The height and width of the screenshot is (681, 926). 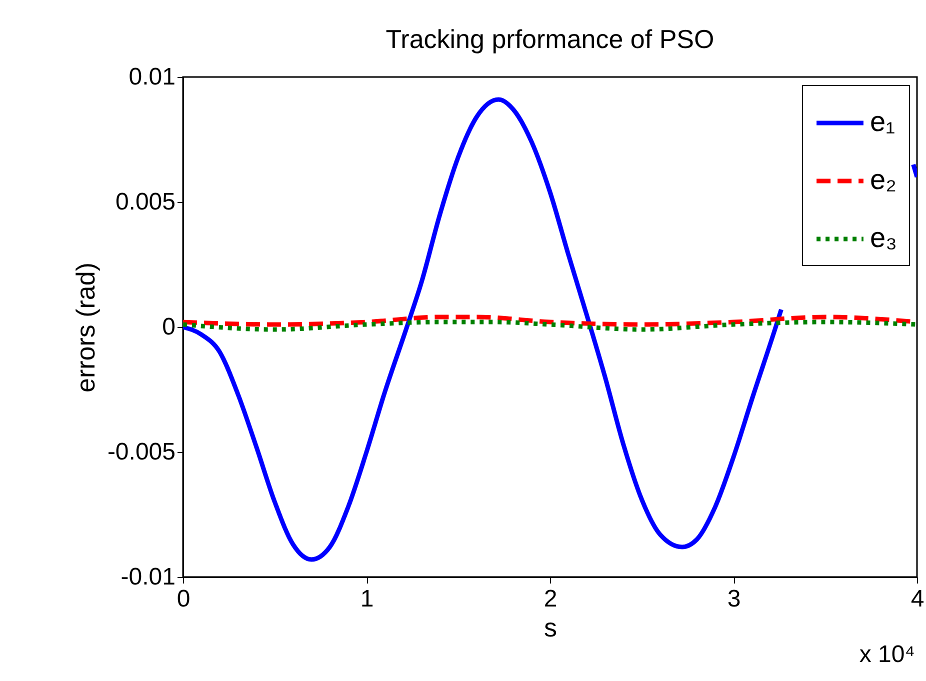 What do you see at coordinates (148, 577) in the screenshot?
I see `y-tick-label: -0.01` at bounding box center [148, 577].